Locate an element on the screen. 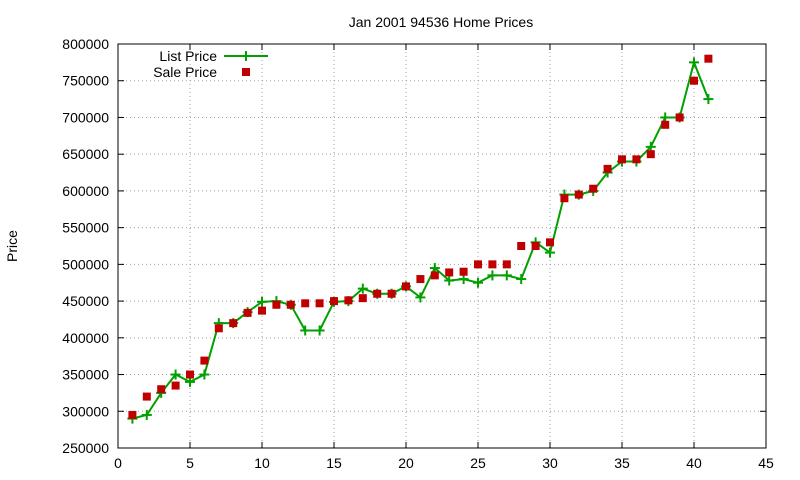  legend-list-price-label: List Price is located at coordinates (188, 56).